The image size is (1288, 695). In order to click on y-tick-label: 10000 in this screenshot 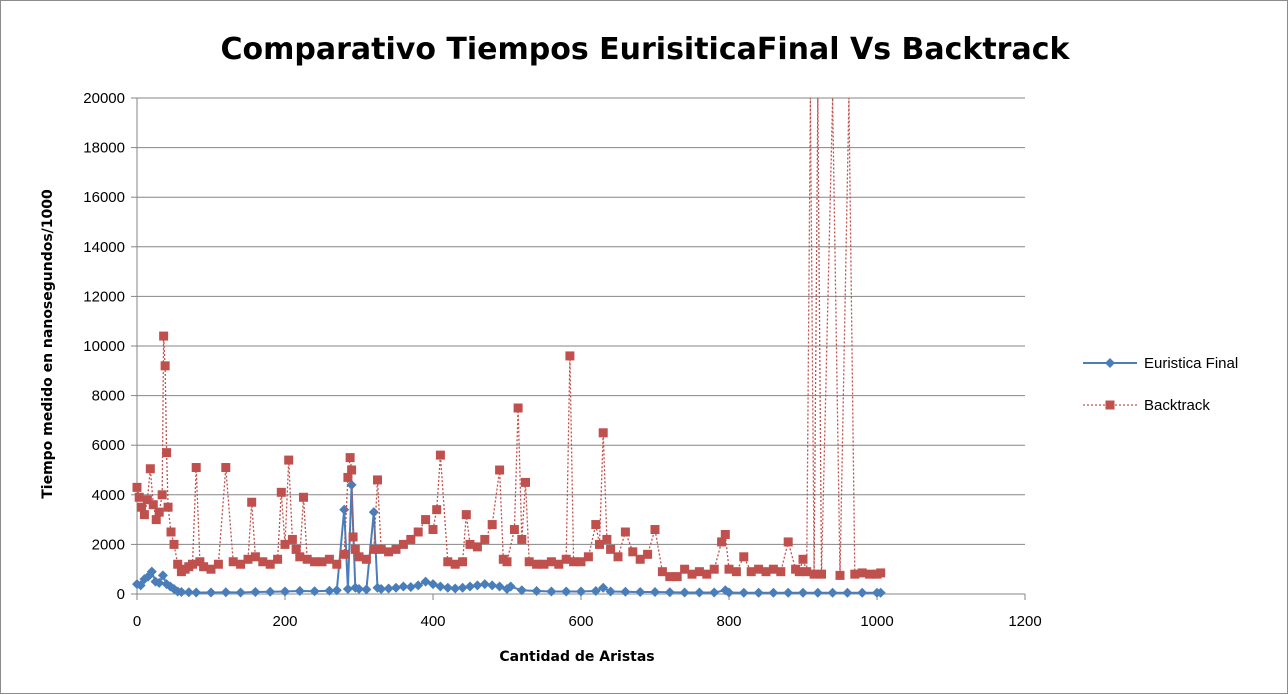, I will do `click(104, 346)`.